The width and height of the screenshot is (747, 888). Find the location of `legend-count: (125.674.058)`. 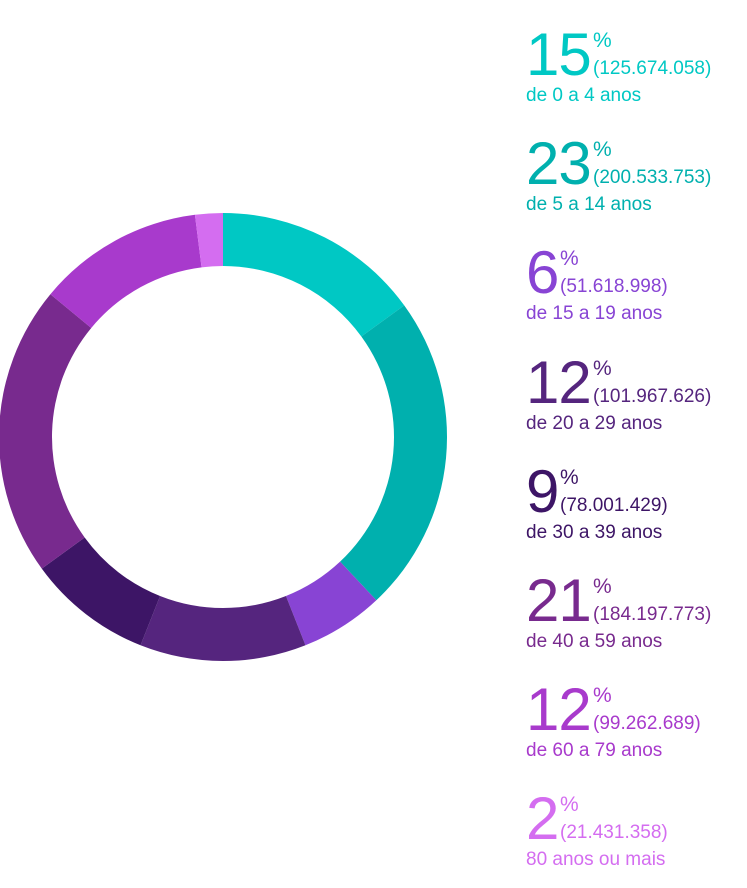

legend-count: (125.674.058) is located at coordinates (652, 68).